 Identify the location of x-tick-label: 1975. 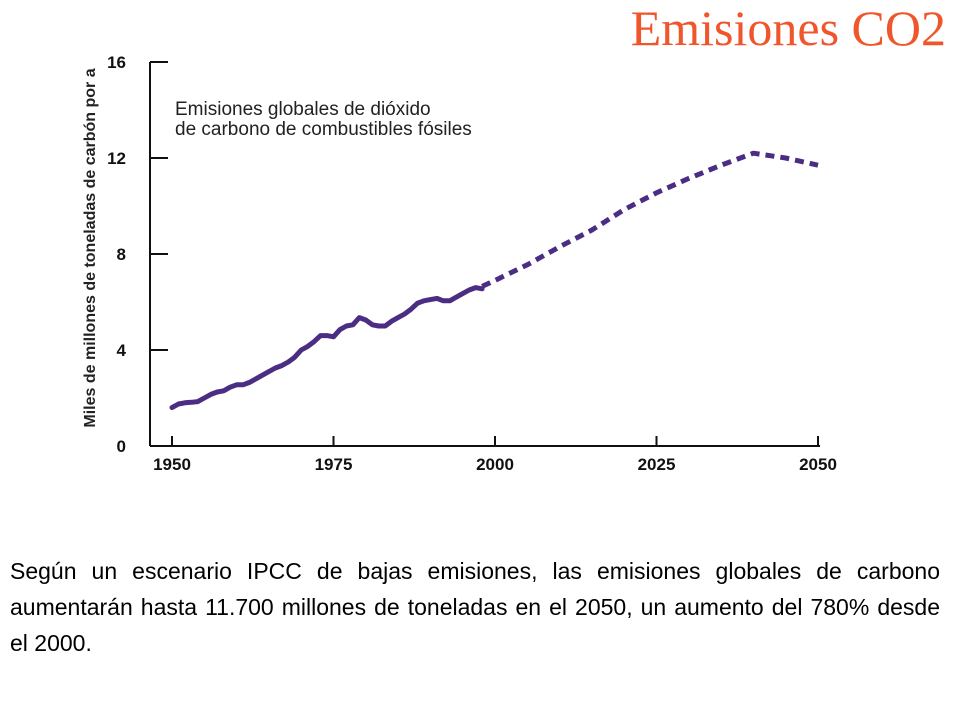
(334, 464).